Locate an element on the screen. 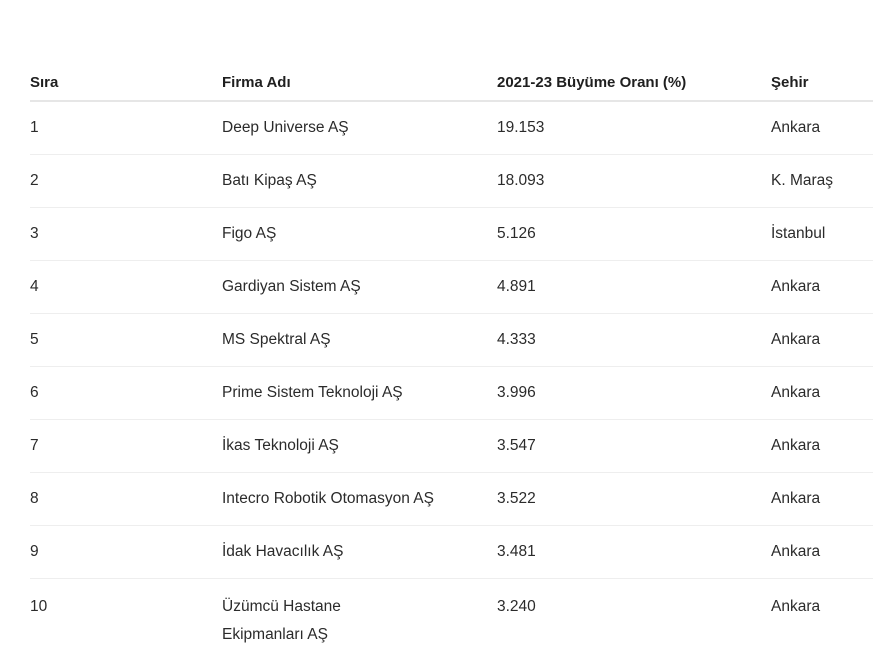 This screenshot has height=663, width=879. company-name-text: İkas Teknoloji AŞ is located at coordinates (280, 445).